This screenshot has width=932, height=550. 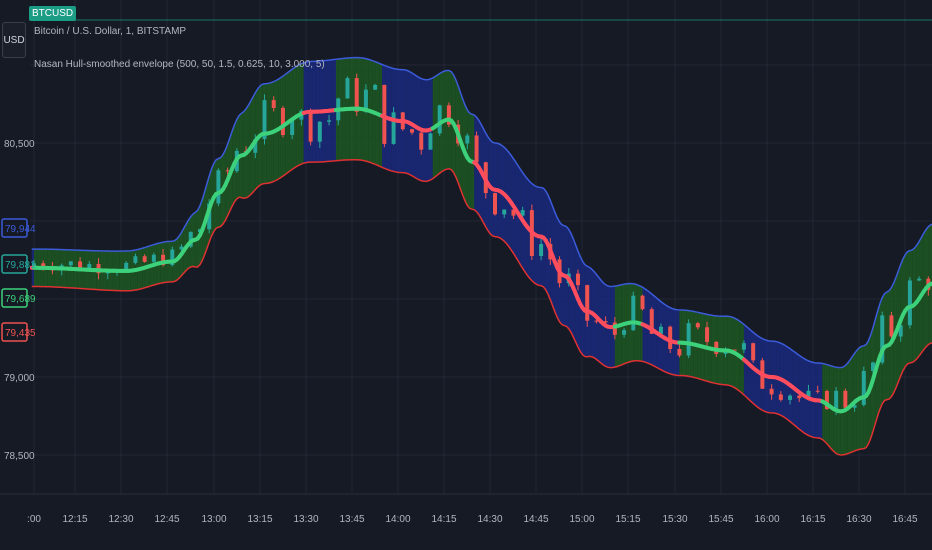 What do you see at coordinates (166, 519) in the screenshot?
I see `x-tick-label: 12:45` at bounding box center [166, 519].